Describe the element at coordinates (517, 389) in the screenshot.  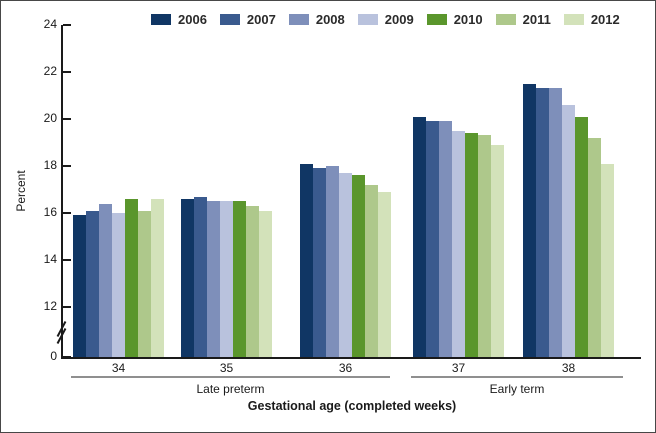
I see `group-label-1: Early term` at that location.